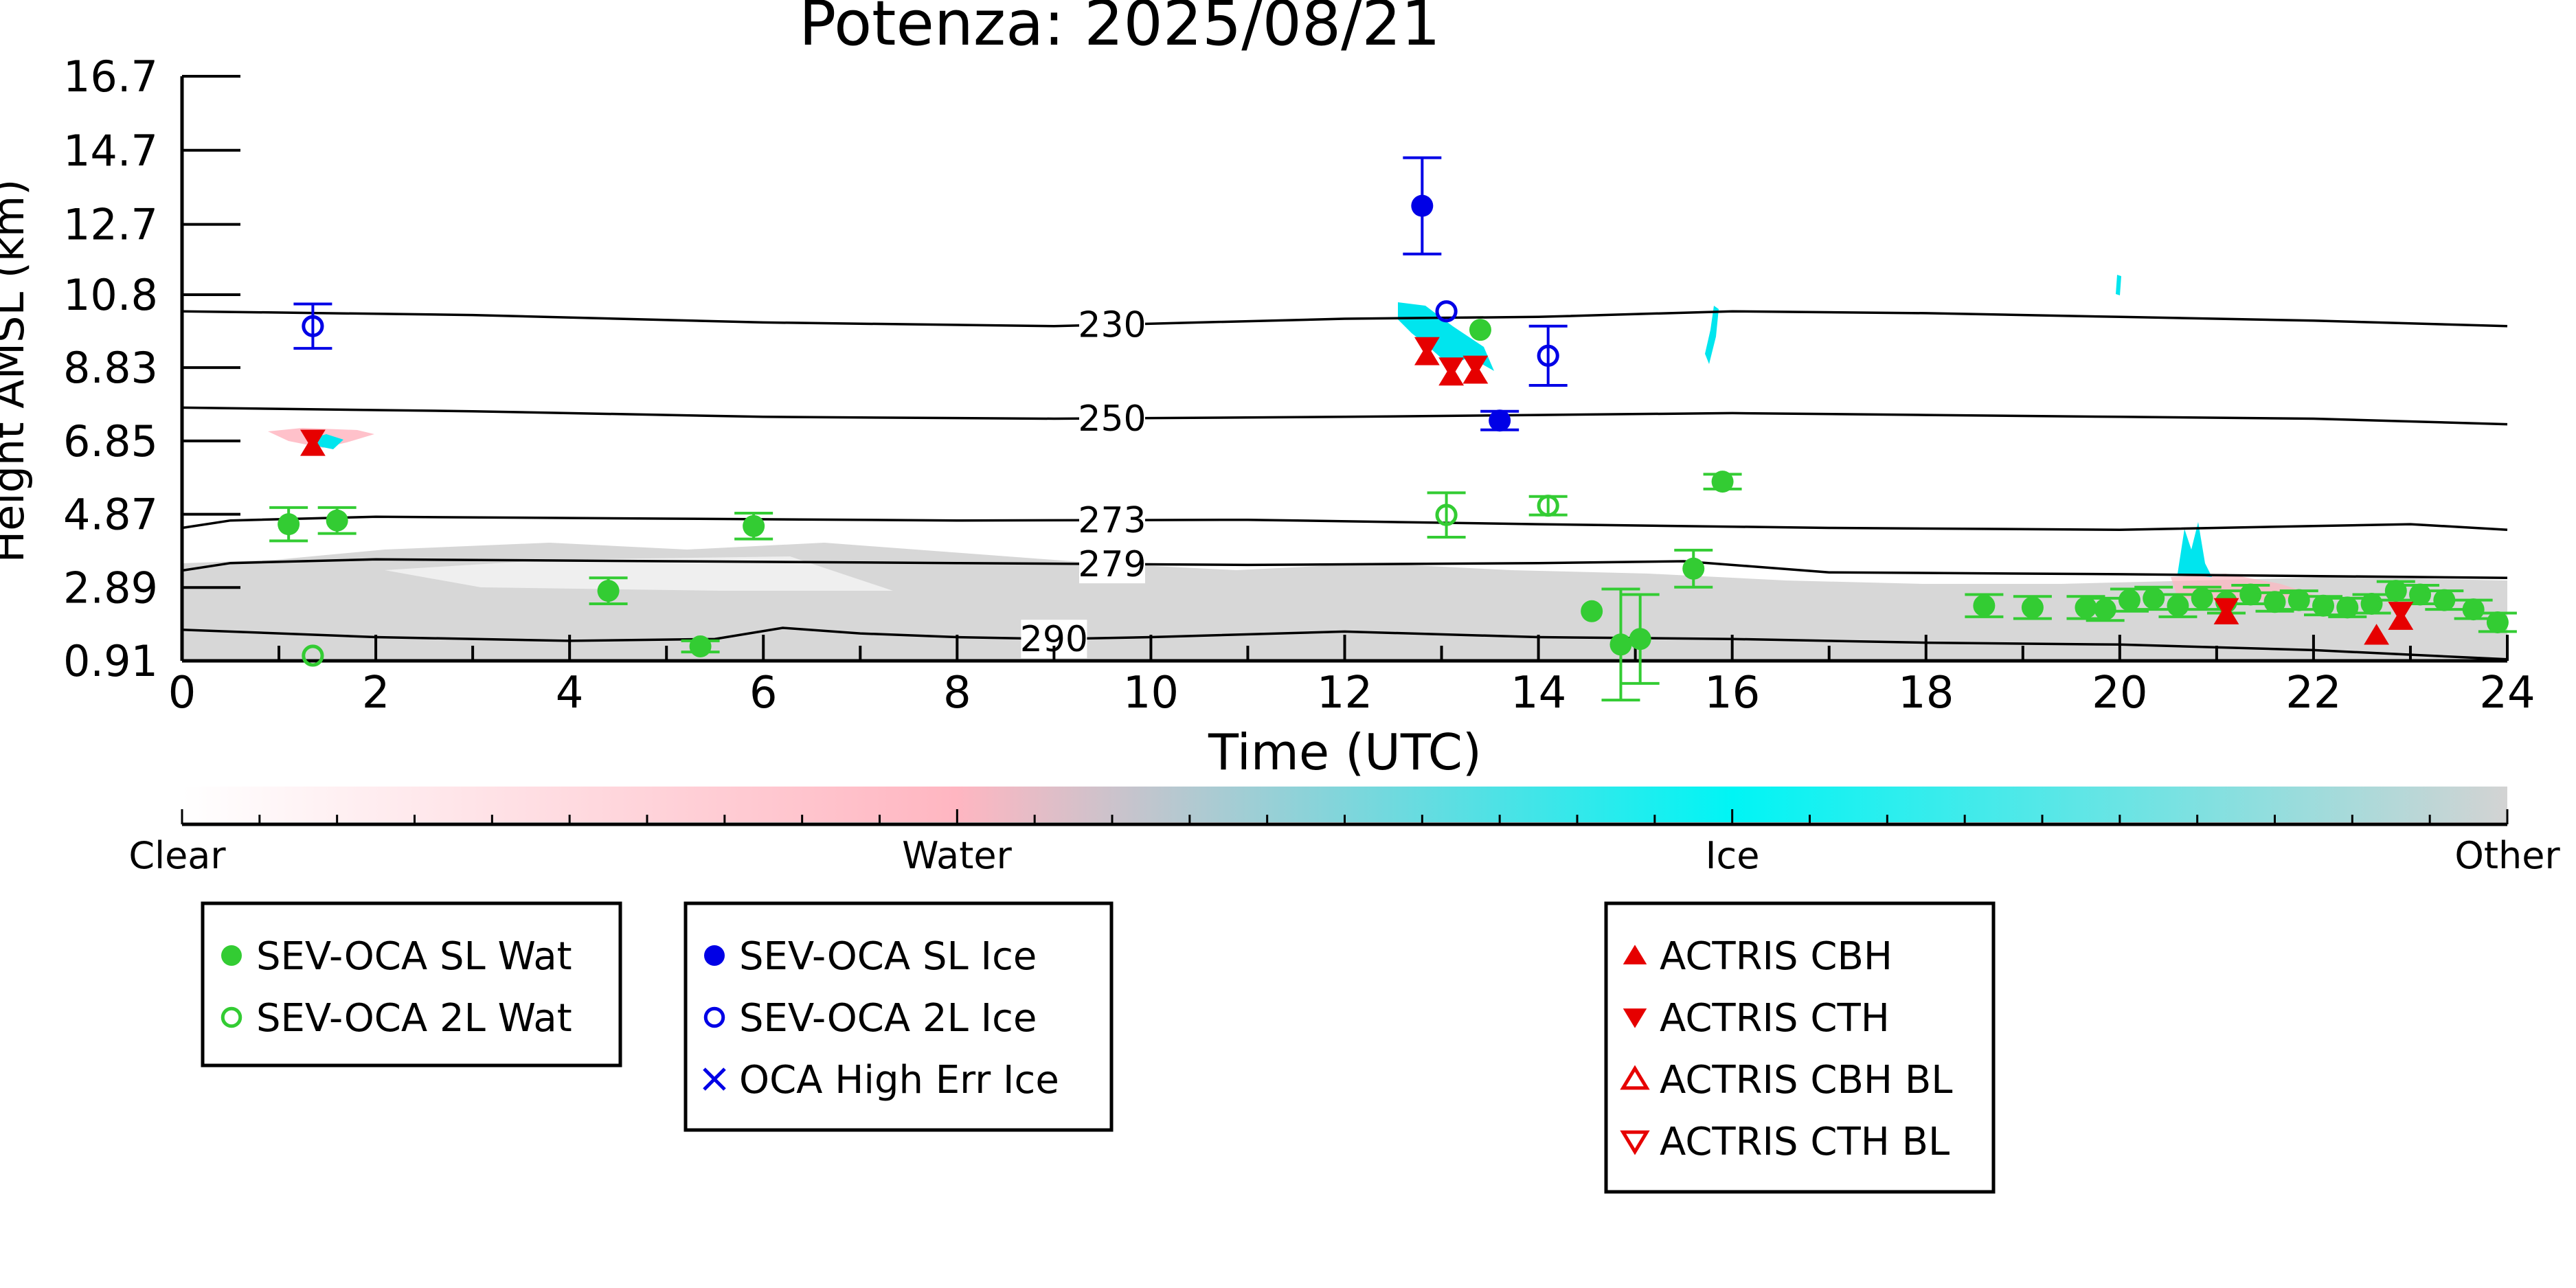 This screenshot has width=2576, height=1288. Describe the element at coordinates (2313, 693) in the screenshot. I see `x-tick-label: 22` at that location.